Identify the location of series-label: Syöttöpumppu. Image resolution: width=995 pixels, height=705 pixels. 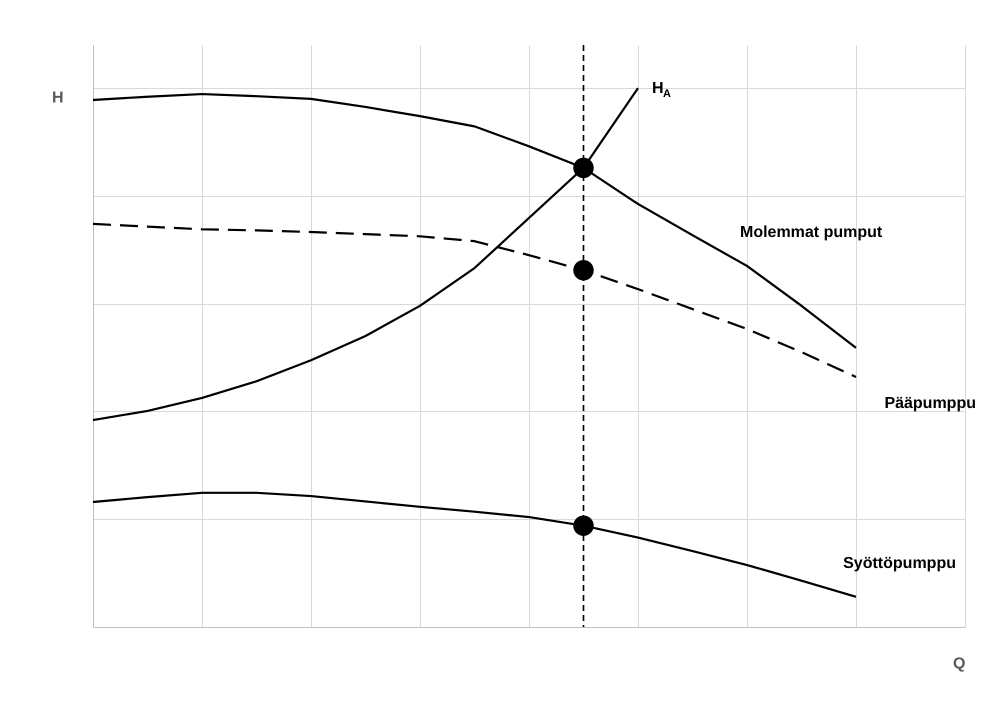
(899, 563).